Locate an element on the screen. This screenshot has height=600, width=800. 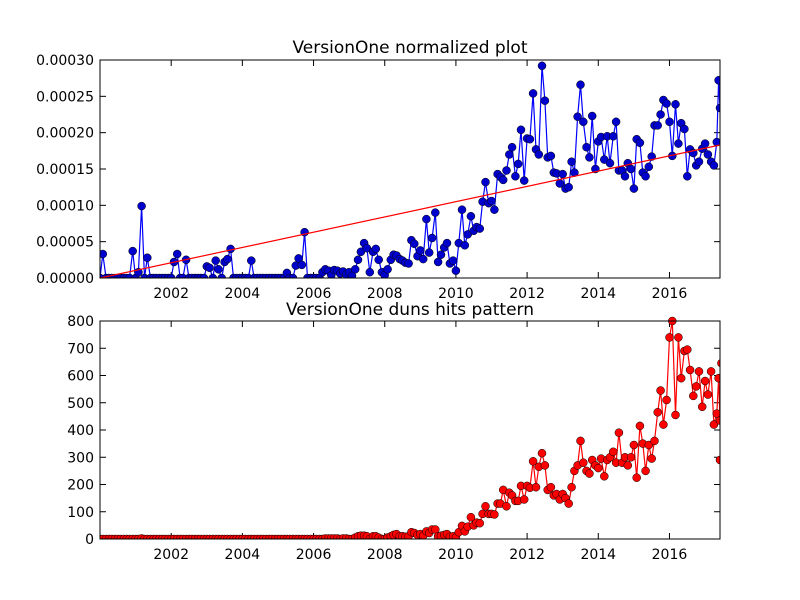
bottom-x-tick-label: 2002 is located at coordinates (171, 555).